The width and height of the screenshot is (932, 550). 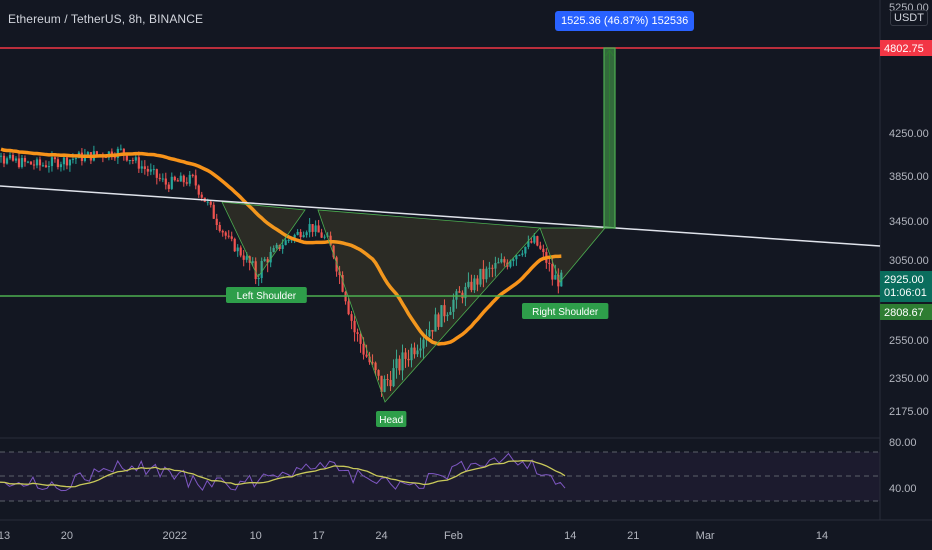 What do you see at coordinates (909, 222) in the screenshot?
I see `price-tick-label: 3450.00` at bounding box center [909, 222].